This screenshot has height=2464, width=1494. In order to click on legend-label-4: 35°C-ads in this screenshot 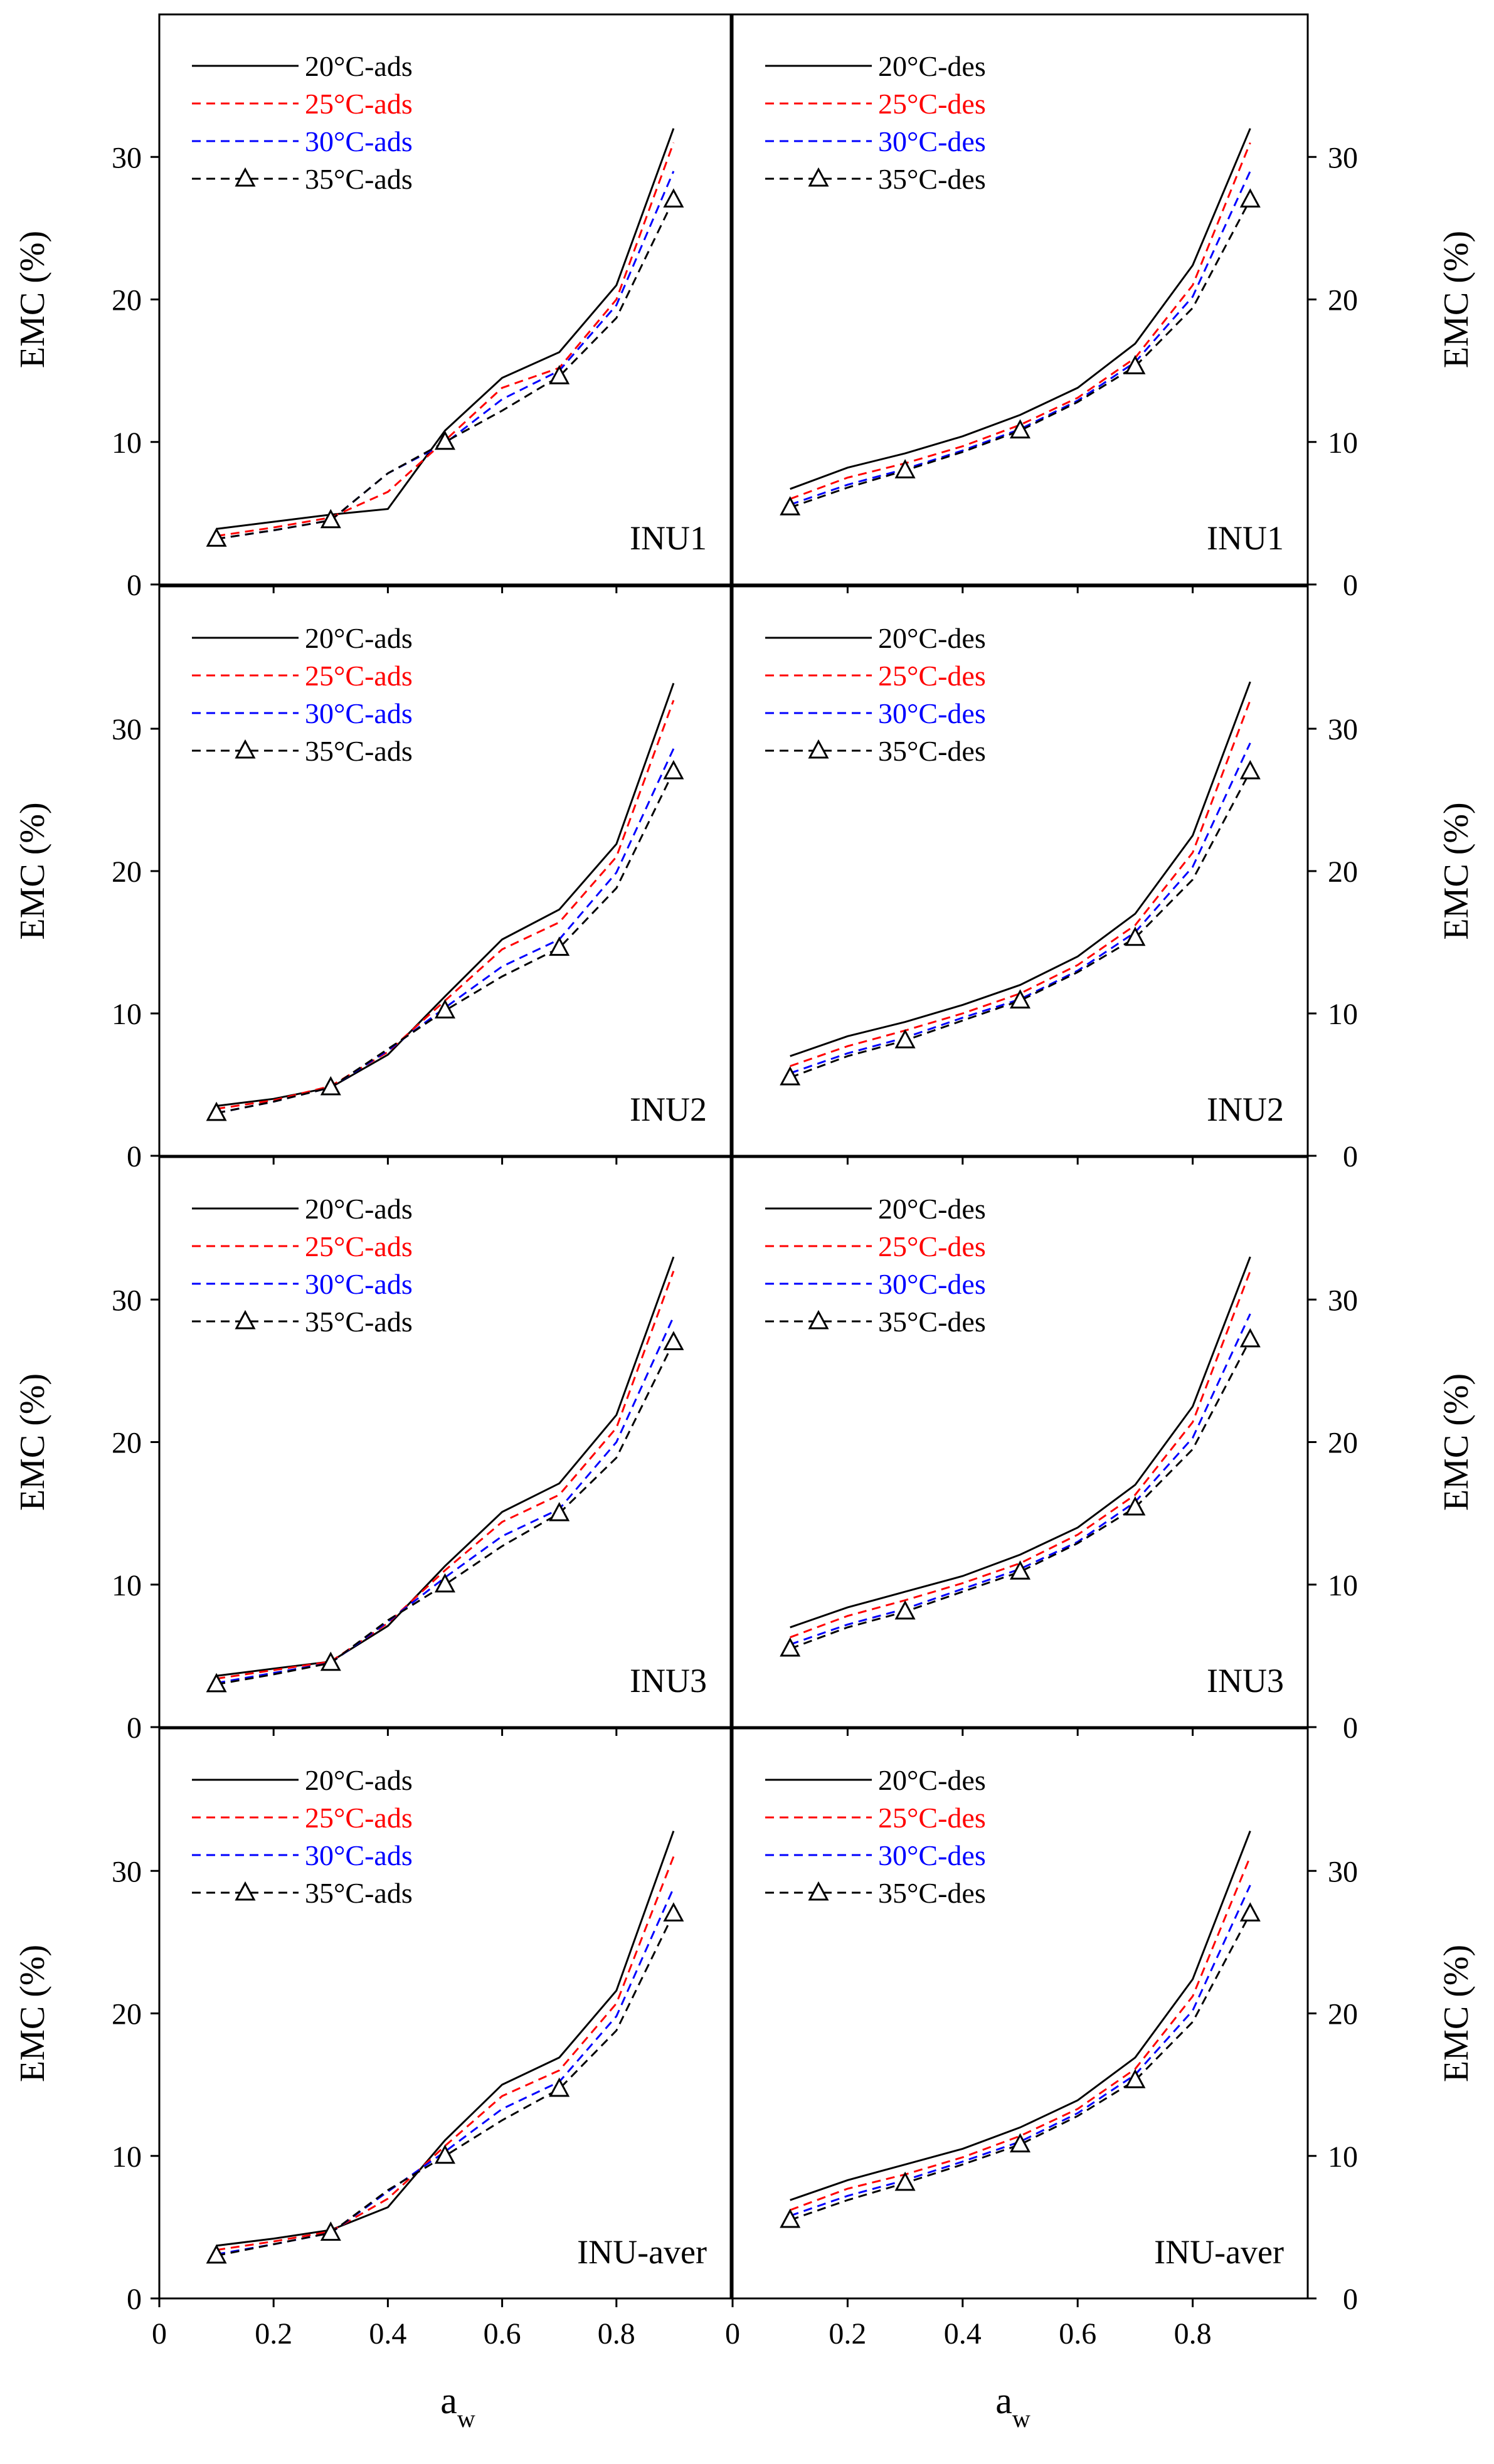, I will do `click(359, 1322)`.